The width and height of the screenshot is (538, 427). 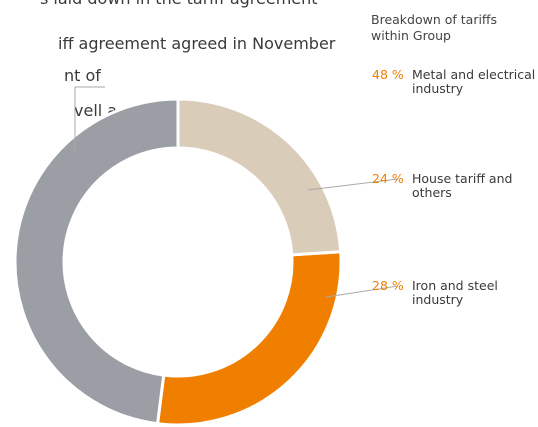 What do you see at coordinates (82, 75) in the screenshot?
I see `body-text: nt of` at bounding box center [82, 75].